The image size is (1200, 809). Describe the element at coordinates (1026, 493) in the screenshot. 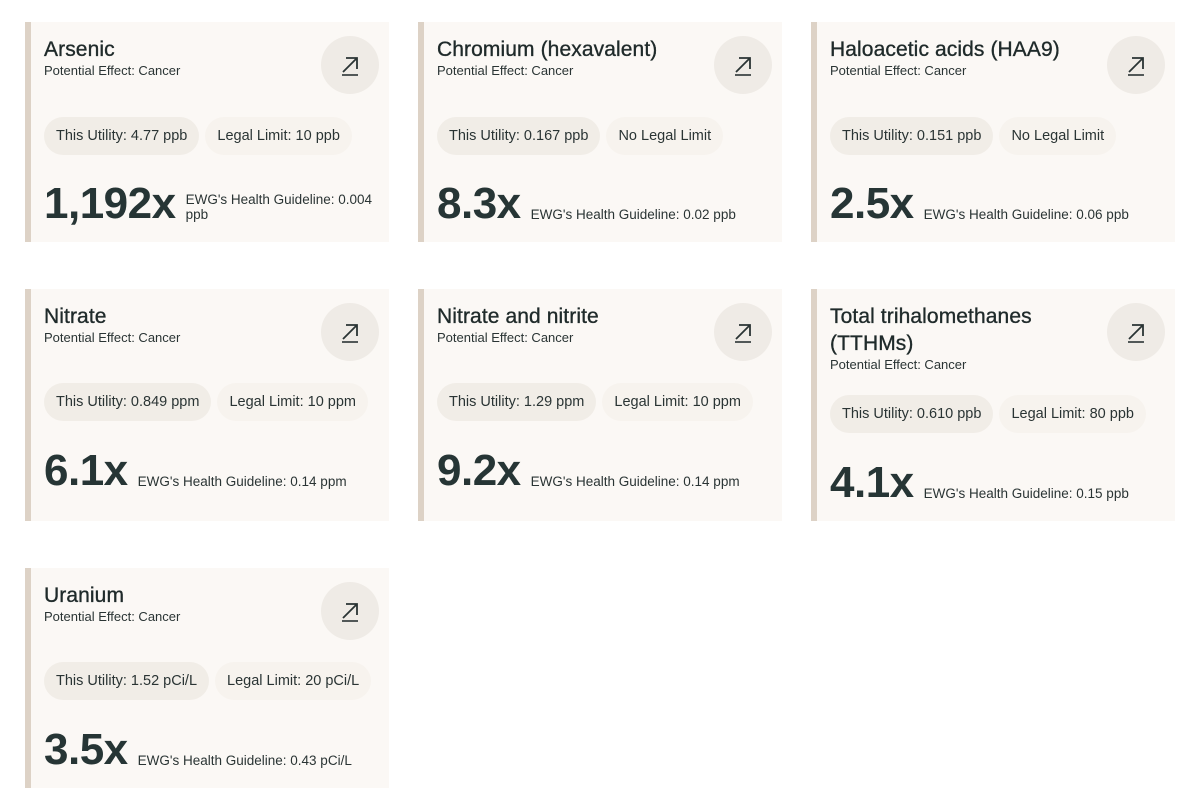

I see `health-guideline: EWG's Health Guideline: 0.15 ppb` at that location.